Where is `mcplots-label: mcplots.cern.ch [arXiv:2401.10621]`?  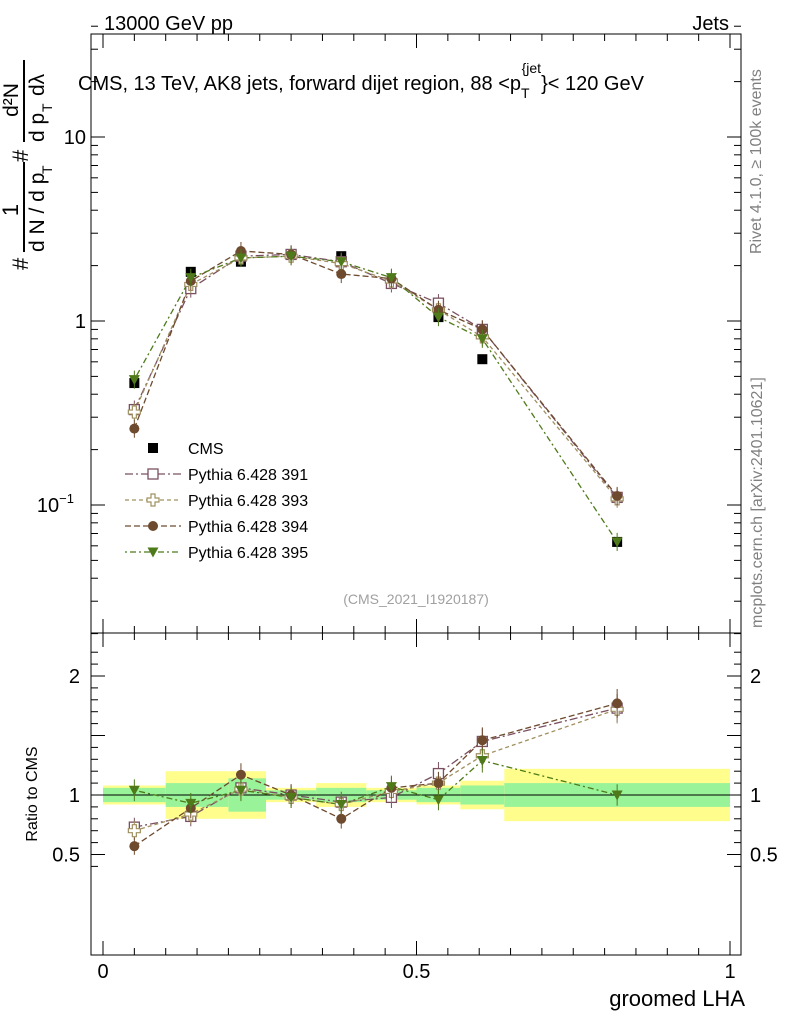
mcplots-label: mcplots.cern.ch [arXiv:2401.10621] is located at coordinates (757, 502).